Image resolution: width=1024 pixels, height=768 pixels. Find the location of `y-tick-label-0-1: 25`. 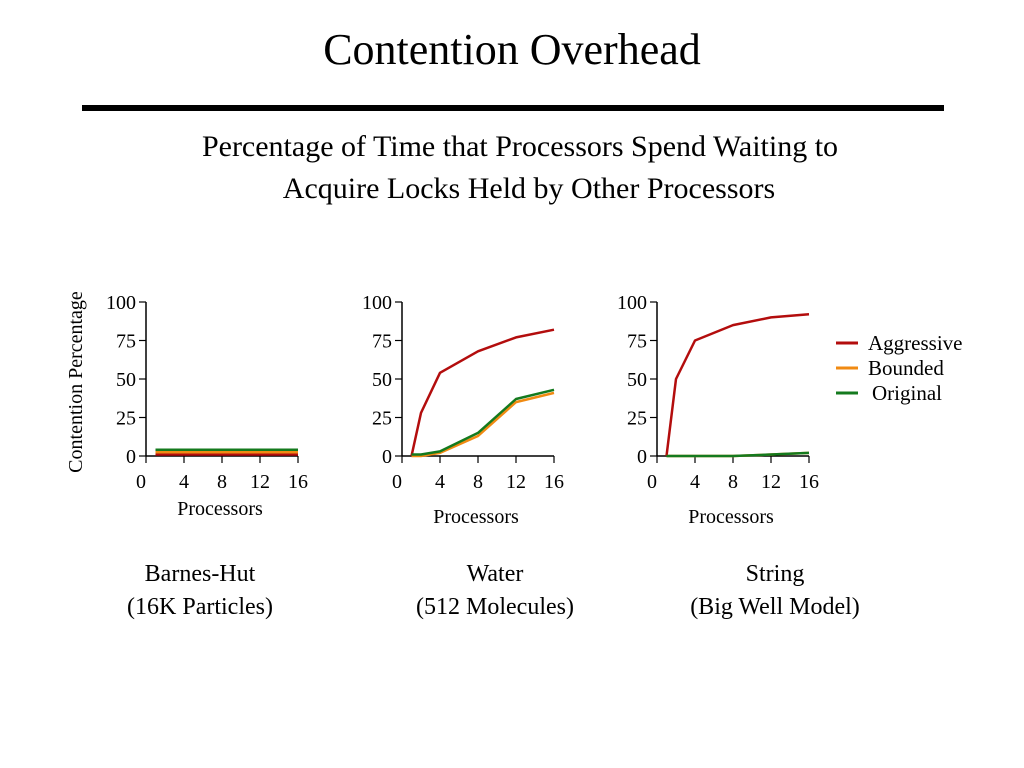

y-tick-label-0-1: 25 is located at coordinates (126, 419).